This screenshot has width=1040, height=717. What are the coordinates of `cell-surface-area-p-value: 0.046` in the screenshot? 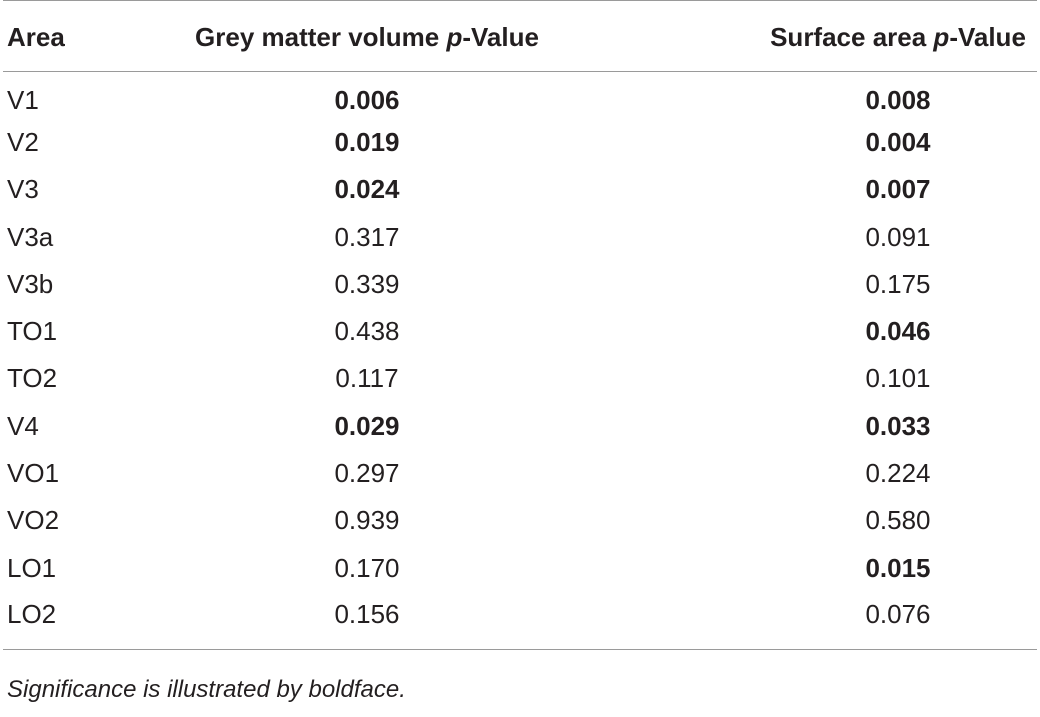 It's located at (898, 331).